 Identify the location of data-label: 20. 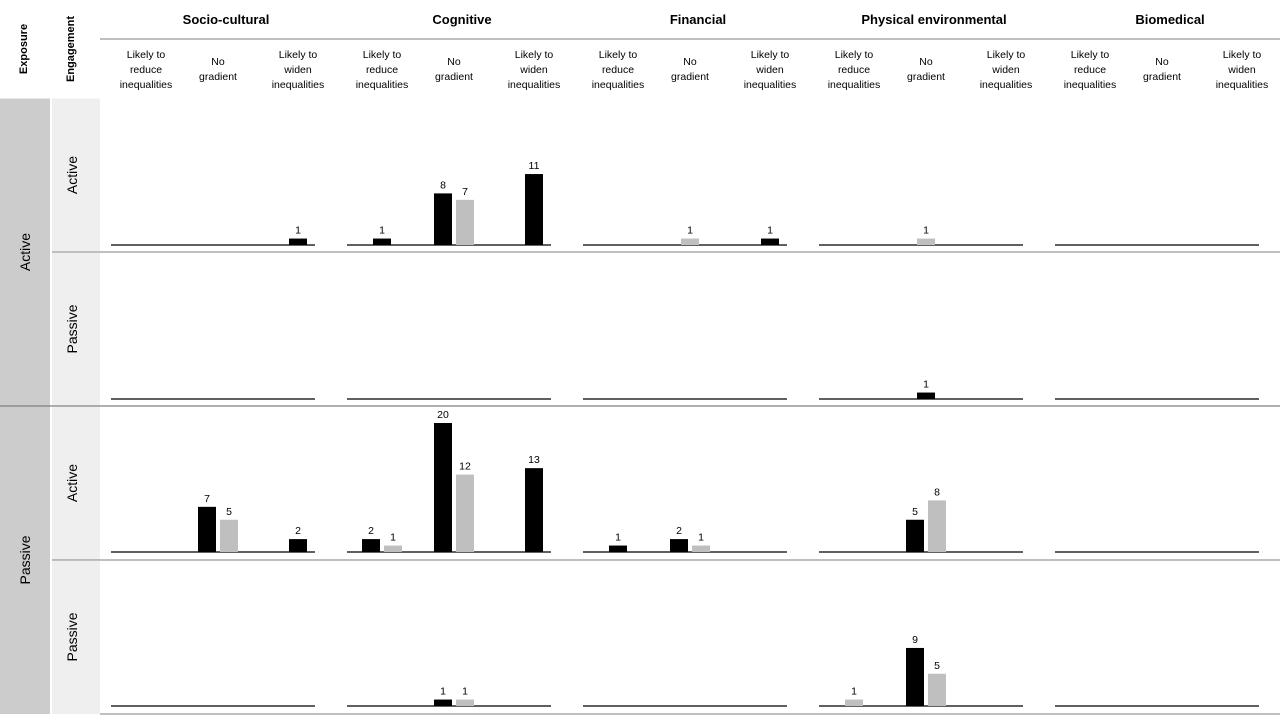
(443, 415).